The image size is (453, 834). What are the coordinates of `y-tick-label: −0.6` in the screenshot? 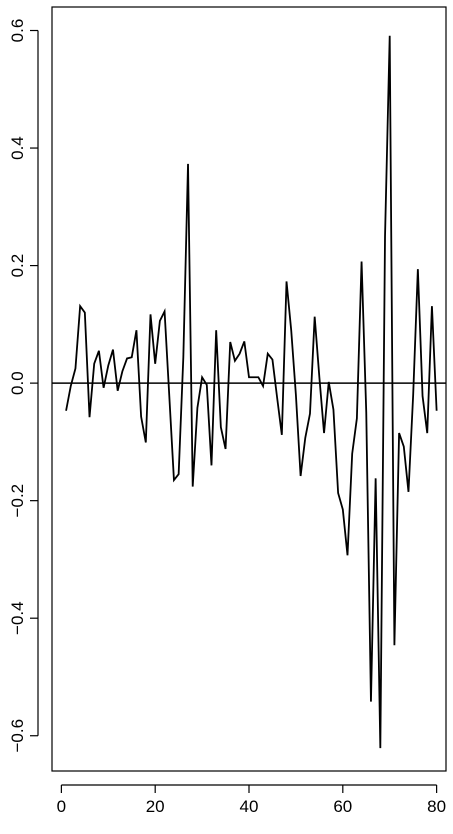 It's located at (17, 736).